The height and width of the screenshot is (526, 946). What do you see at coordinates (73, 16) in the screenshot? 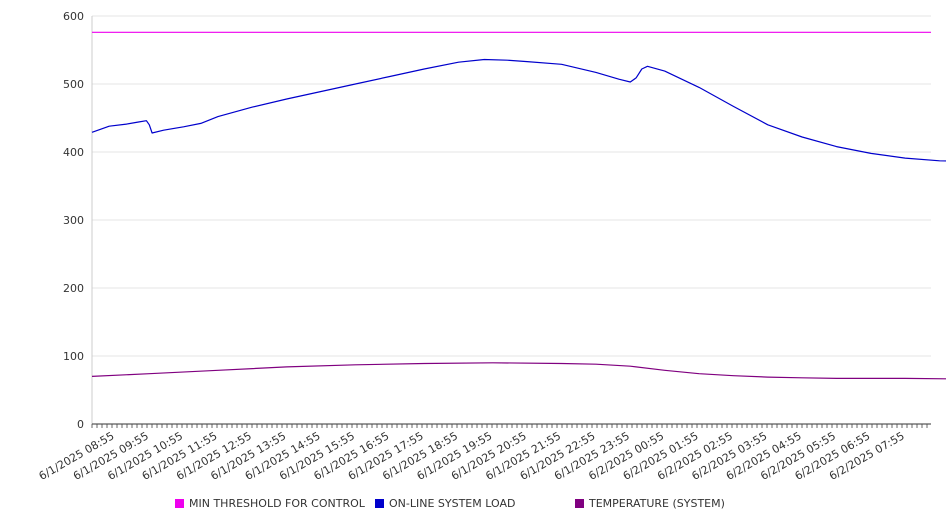
I see `y-tick-label: 600` at bounding box center [73, 16].